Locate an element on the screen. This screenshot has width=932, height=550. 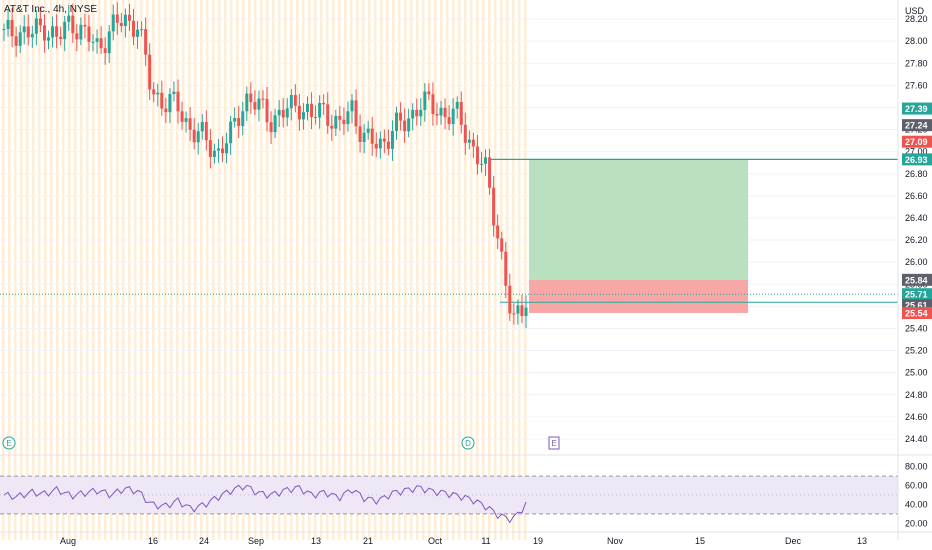
rsi-tick-label: 20.00 is located at coordinates (916, 523).